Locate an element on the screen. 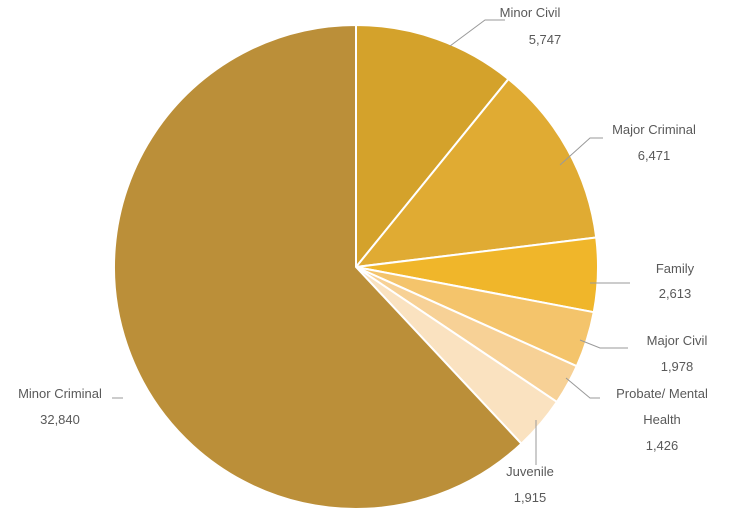 Image resolution: width=743 pixels, height=512 pixels. data-label-name: Health is located at coordinates (662, 419).